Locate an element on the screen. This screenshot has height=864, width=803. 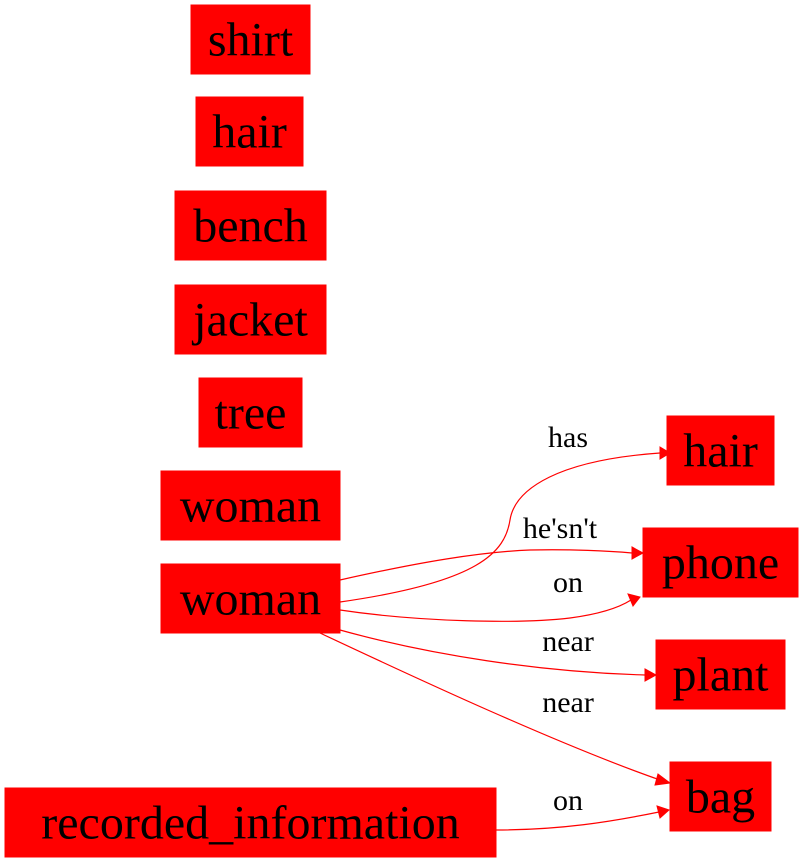
node-shirt: shirt is located at coordinates (250, 39).